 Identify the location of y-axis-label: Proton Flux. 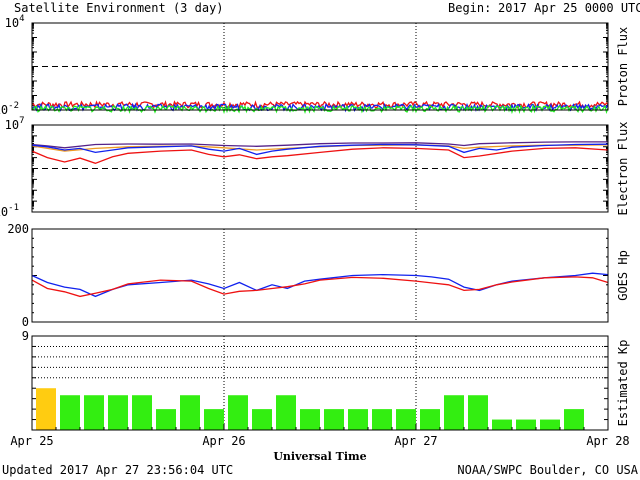
(623, 66).